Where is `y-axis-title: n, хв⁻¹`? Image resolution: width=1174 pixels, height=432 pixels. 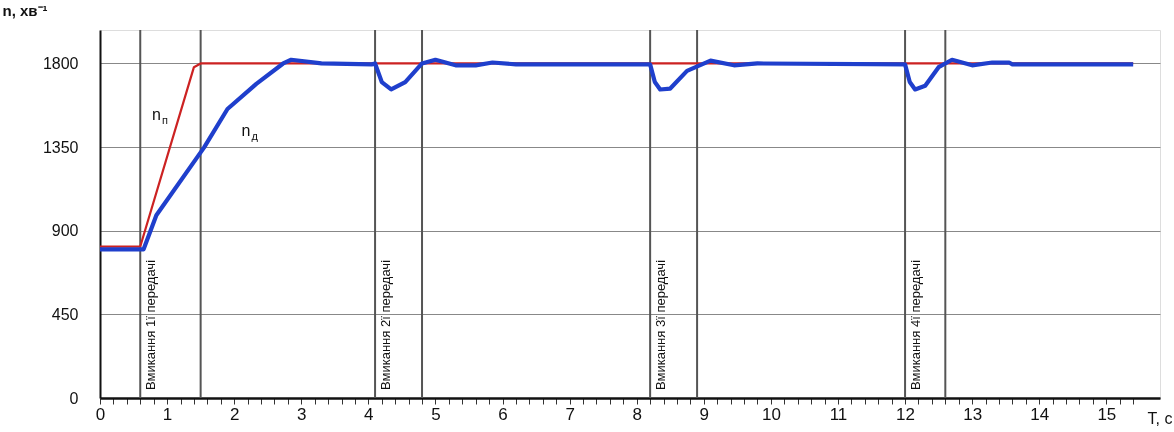 y-axis-title: n, хв⁻¹ is located at coordinates (25, 10).